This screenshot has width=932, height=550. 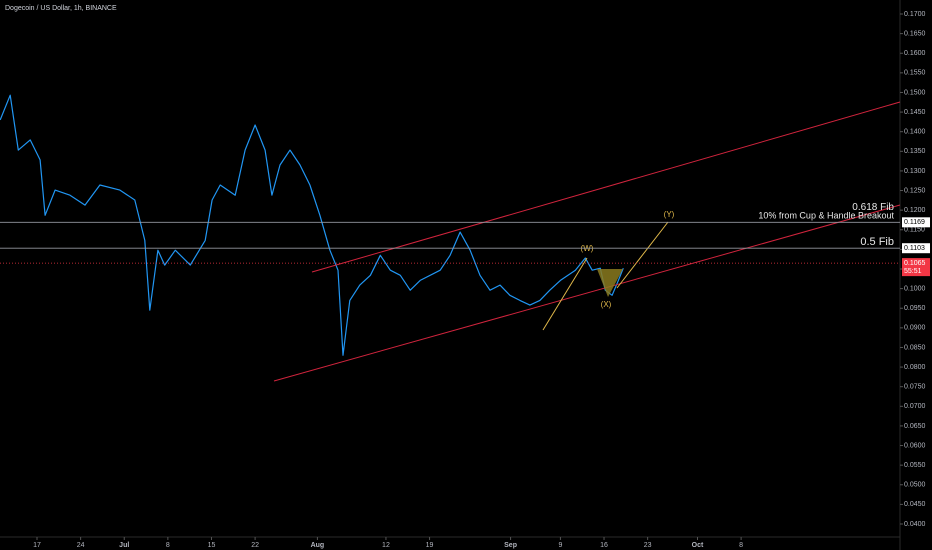 I want to click on y-tick-label: 0.0800, so click(x=915, y=367).